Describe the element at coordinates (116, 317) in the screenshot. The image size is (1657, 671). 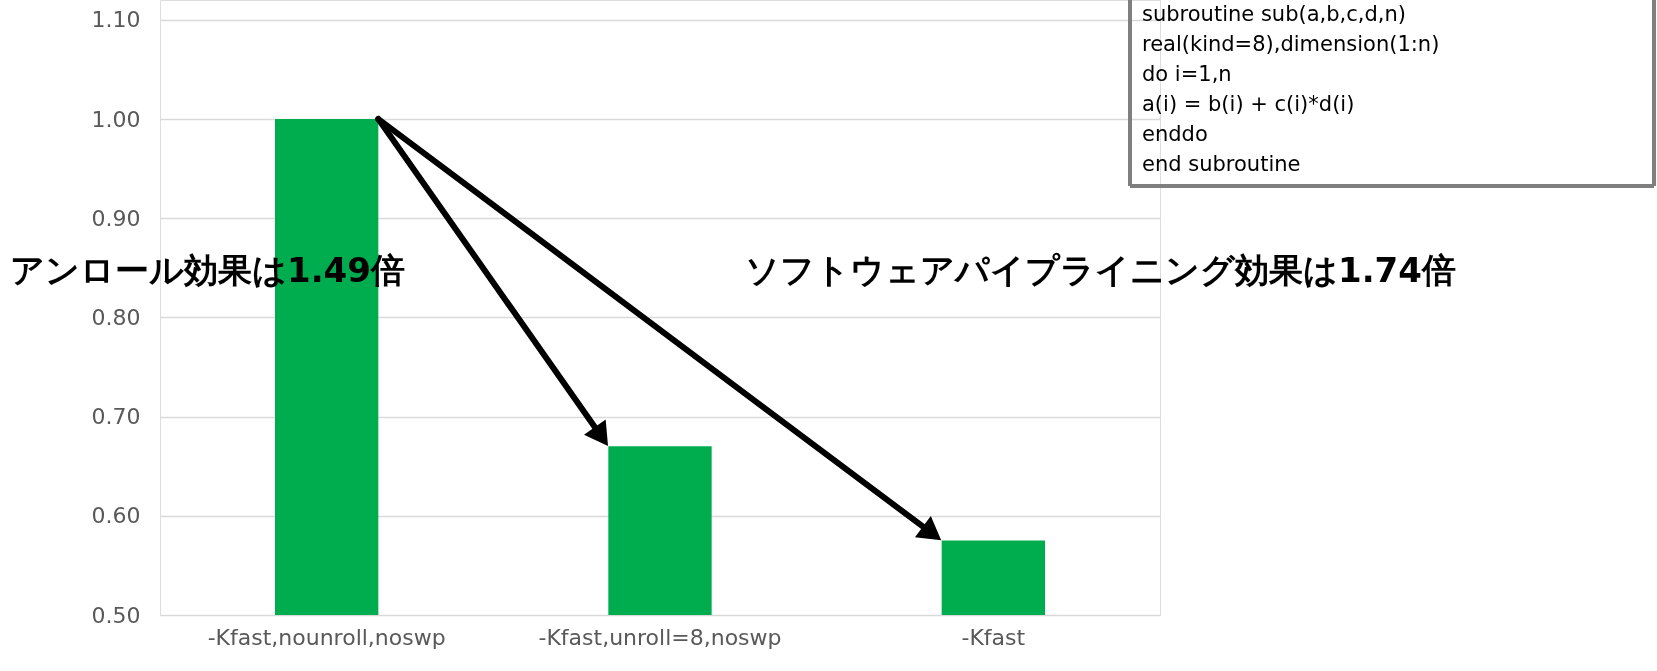
I see `y-tick-label: 0.80` at that location.